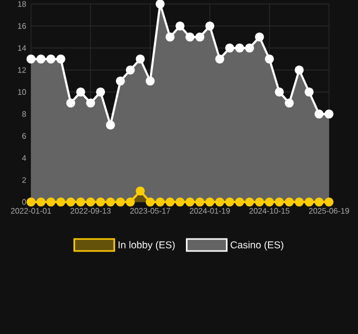 The width and height of the screenshot is (358, 334). What do you see at coordinates (257, 245) in the screenshot?
I see `legend-label: Casino (ES)` at bounding box center [257, 245].